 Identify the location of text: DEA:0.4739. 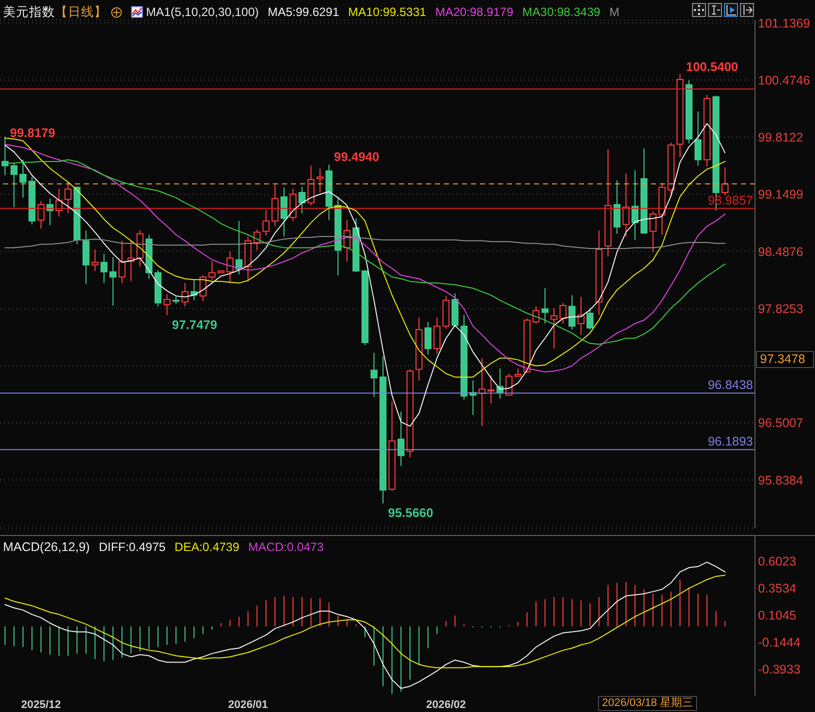
(207, 547).